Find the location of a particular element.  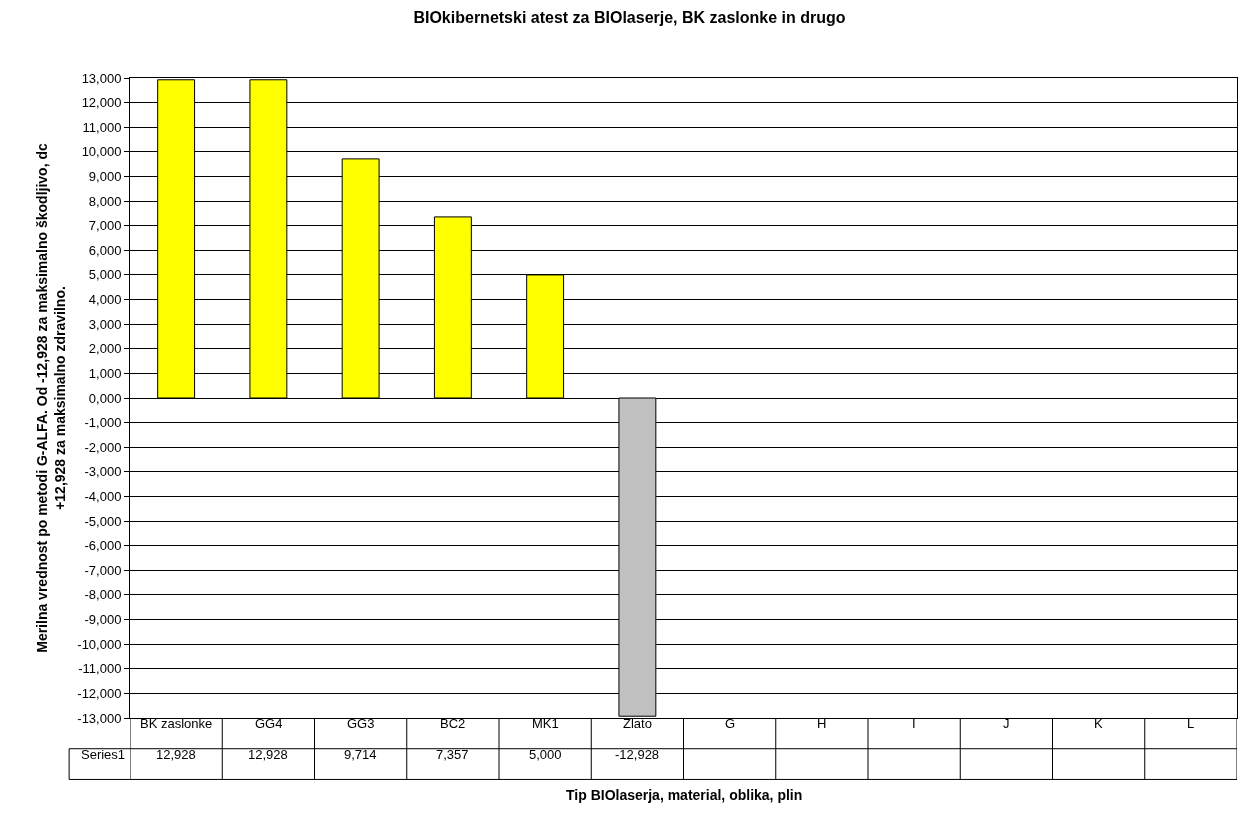

data-label: 5,000 is located at coordinates (545, 754).